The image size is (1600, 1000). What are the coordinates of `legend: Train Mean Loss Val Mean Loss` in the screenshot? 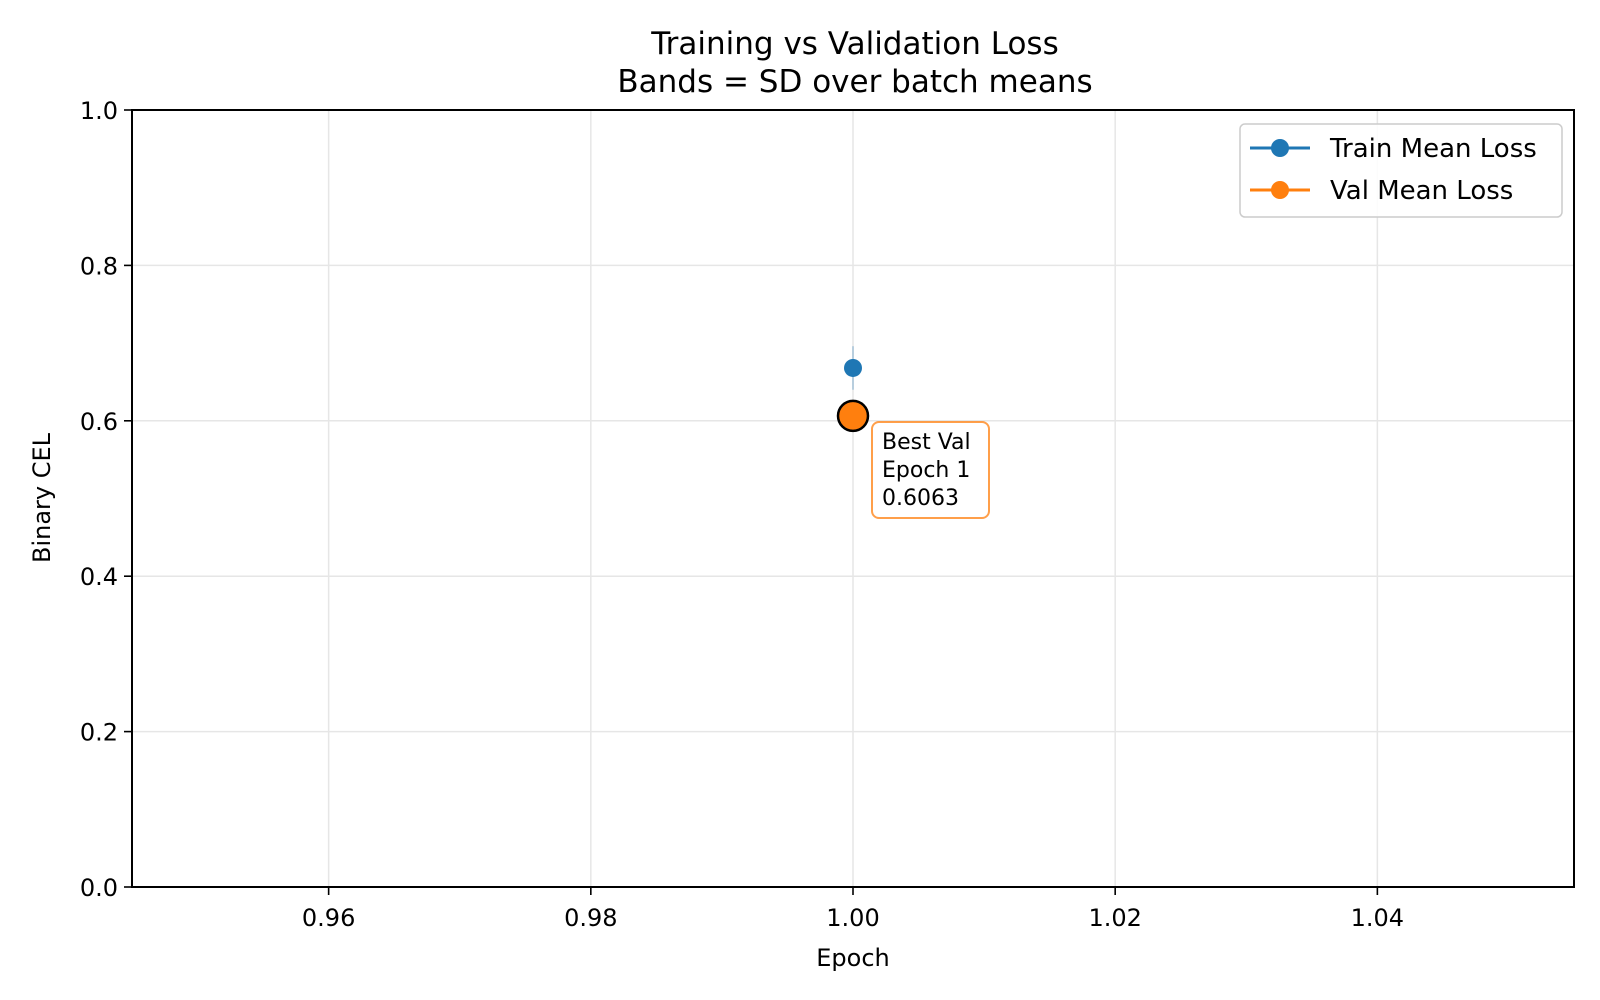 It's located at (1401, 170).